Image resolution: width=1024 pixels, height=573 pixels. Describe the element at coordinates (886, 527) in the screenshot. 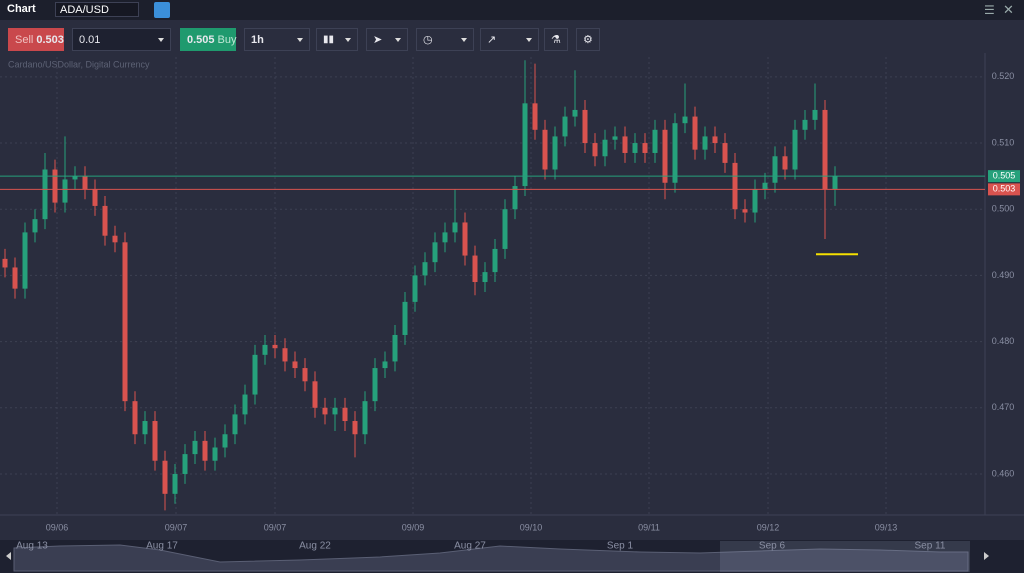

I see `x-tick-label: 09/13` at that location.